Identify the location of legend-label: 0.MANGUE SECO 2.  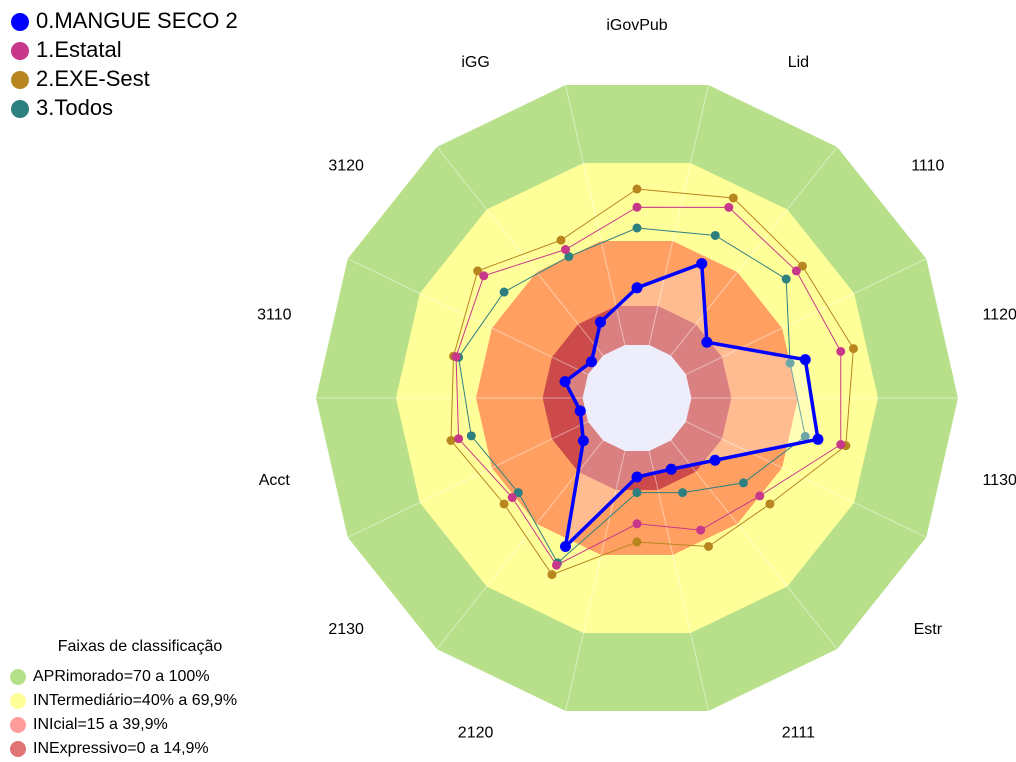
(137, 20).